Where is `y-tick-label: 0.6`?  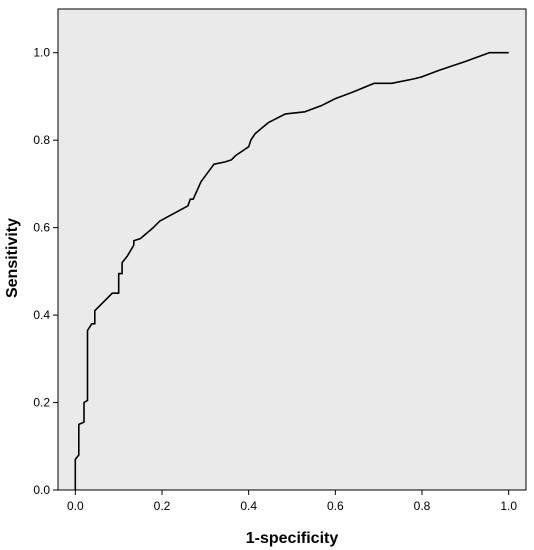 y-tick-label: 0.6 is located at coordinates (41, 228).